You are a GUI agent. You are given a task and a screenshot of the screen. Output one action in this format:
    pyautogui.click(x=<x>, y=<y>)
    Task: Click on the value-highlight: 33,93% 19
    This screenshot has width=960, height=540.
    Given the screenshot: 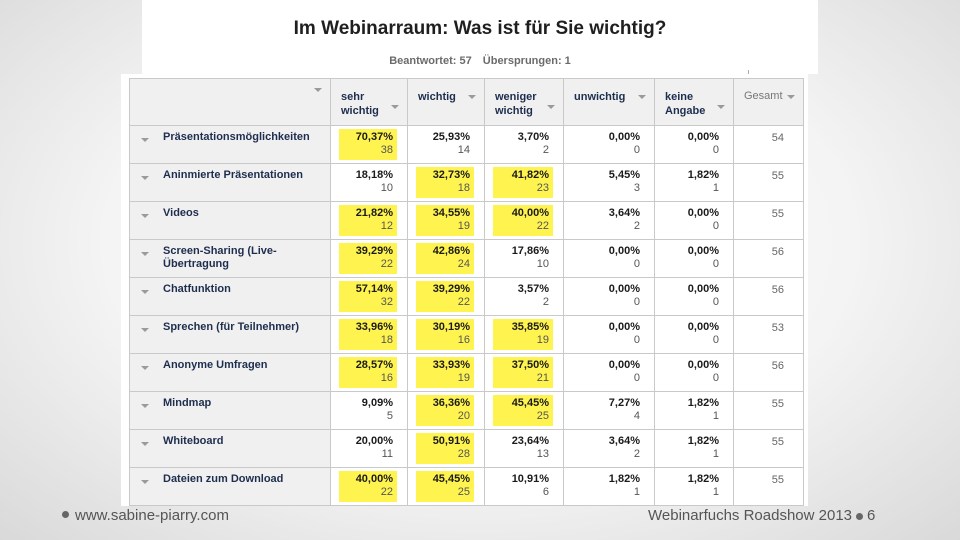 What is the action you would take?
    pyautogui.click(x=445, y=372)
    